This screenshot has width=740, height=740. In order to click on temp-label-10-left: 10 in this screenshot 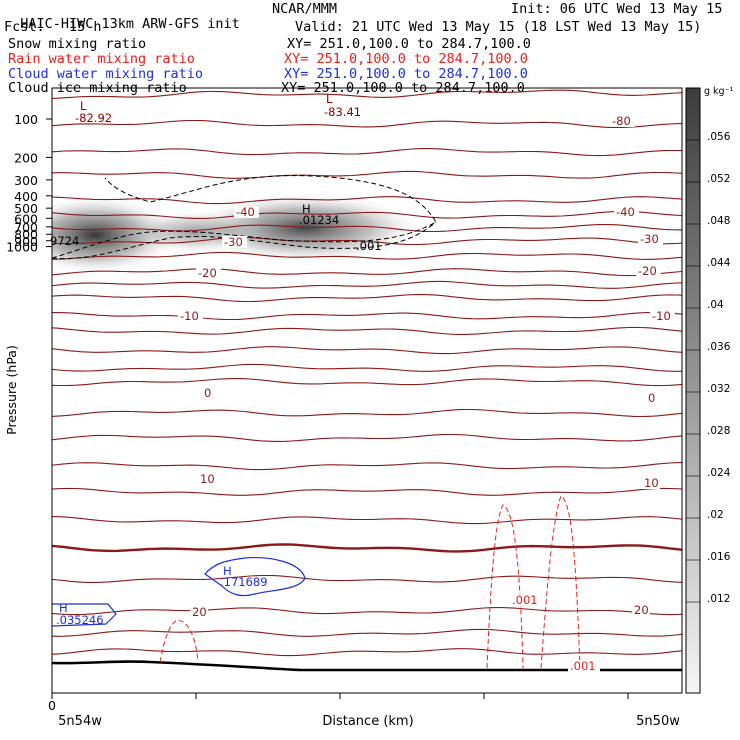, I will do `click(207, 479)`.